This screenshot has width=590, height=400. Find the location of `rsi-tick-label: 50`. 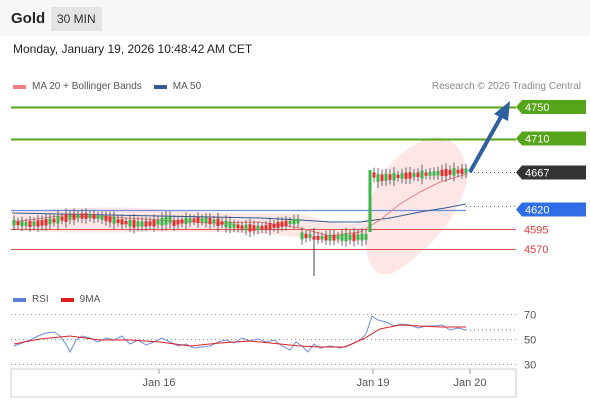

rsi-tick-label: 50 is located at coordinates (530, 341).